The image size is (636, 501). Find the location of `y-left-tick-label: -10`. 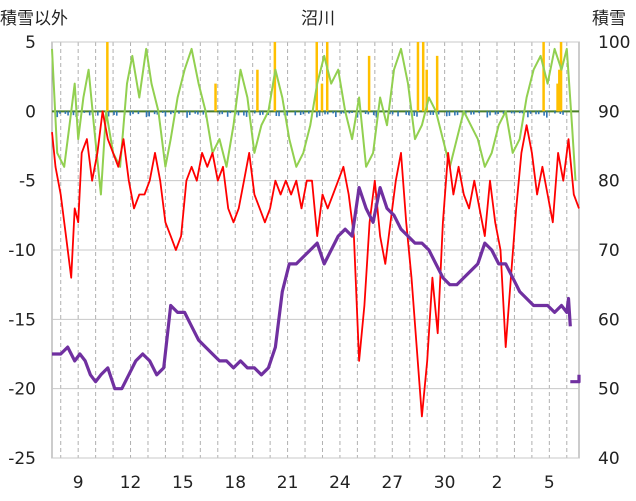

y-left-tick-label: -10 is located at coordinates (22, 251).